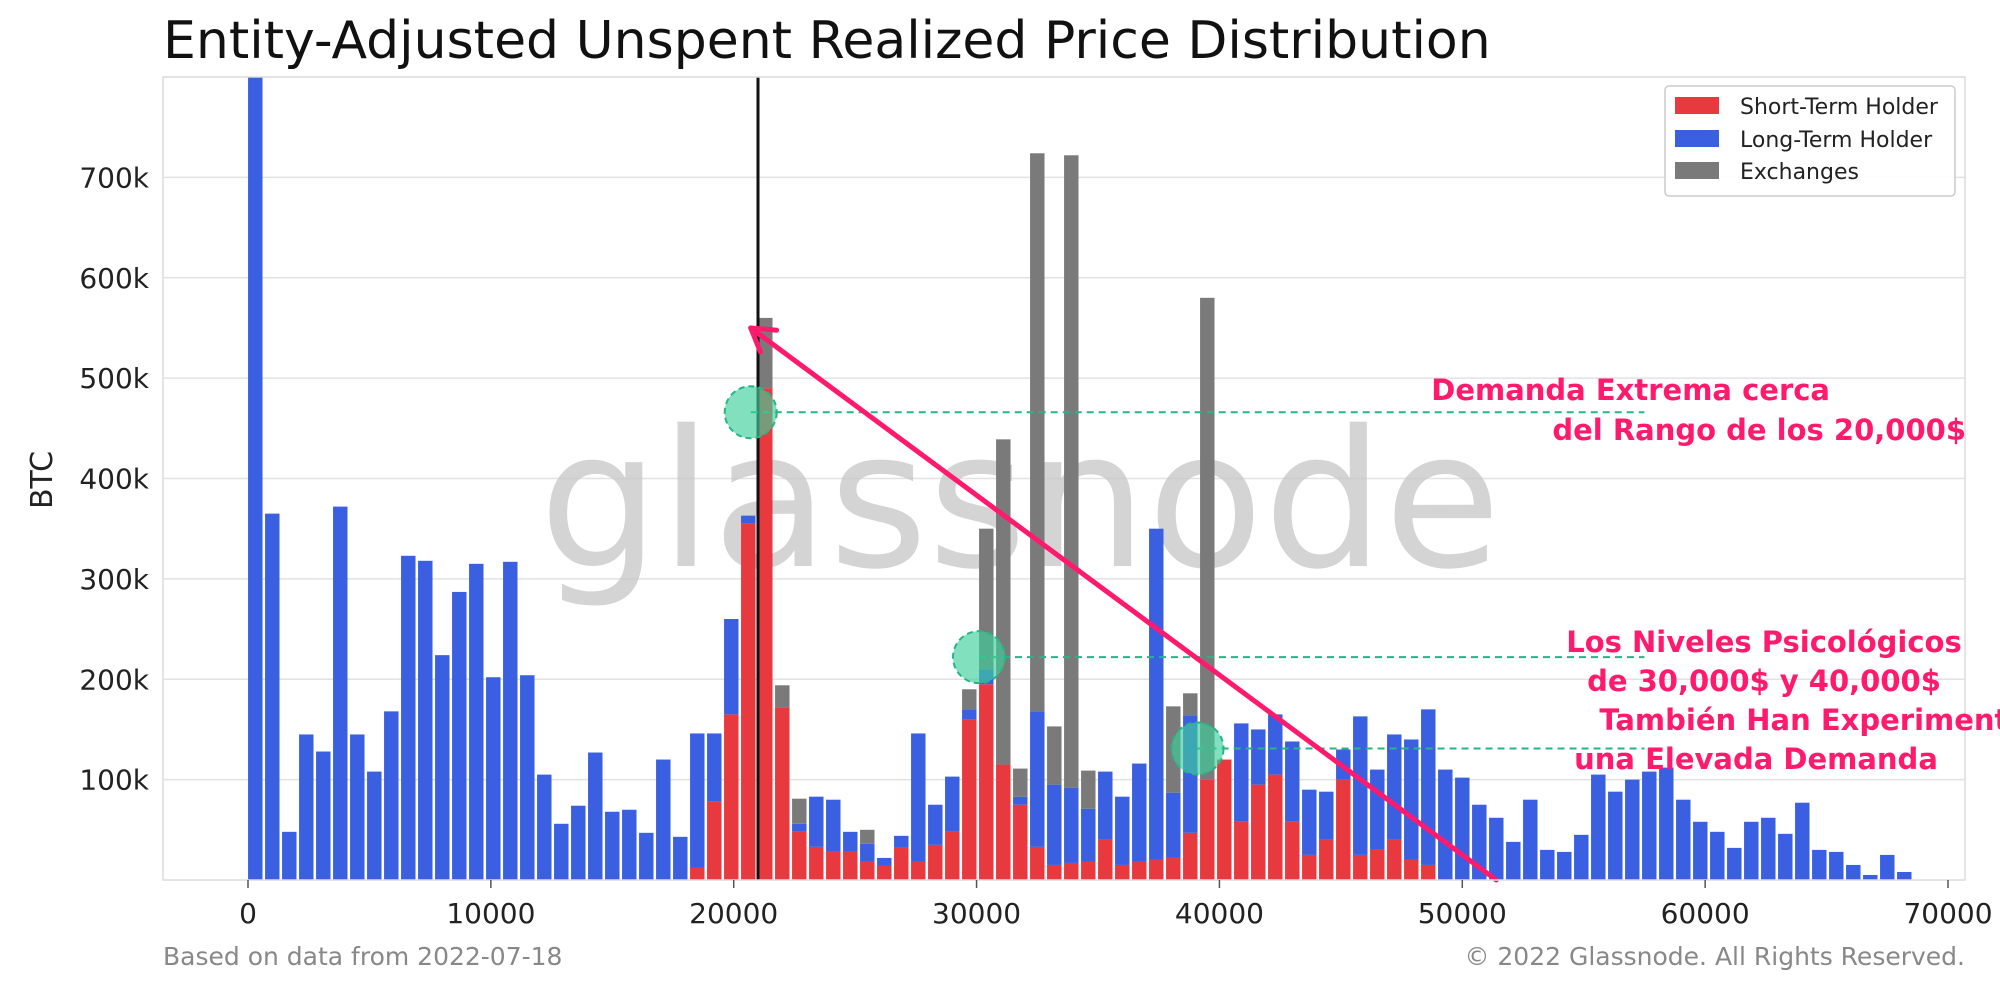 The image size is (2000, 989). I want to click on legend-swatch-short-term, so click(1697, 105).